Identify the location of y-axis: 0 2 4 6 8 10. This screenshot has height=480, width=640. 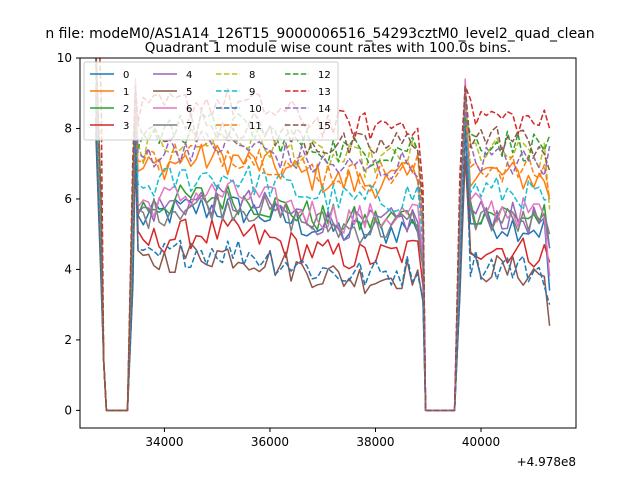
(68, 234).